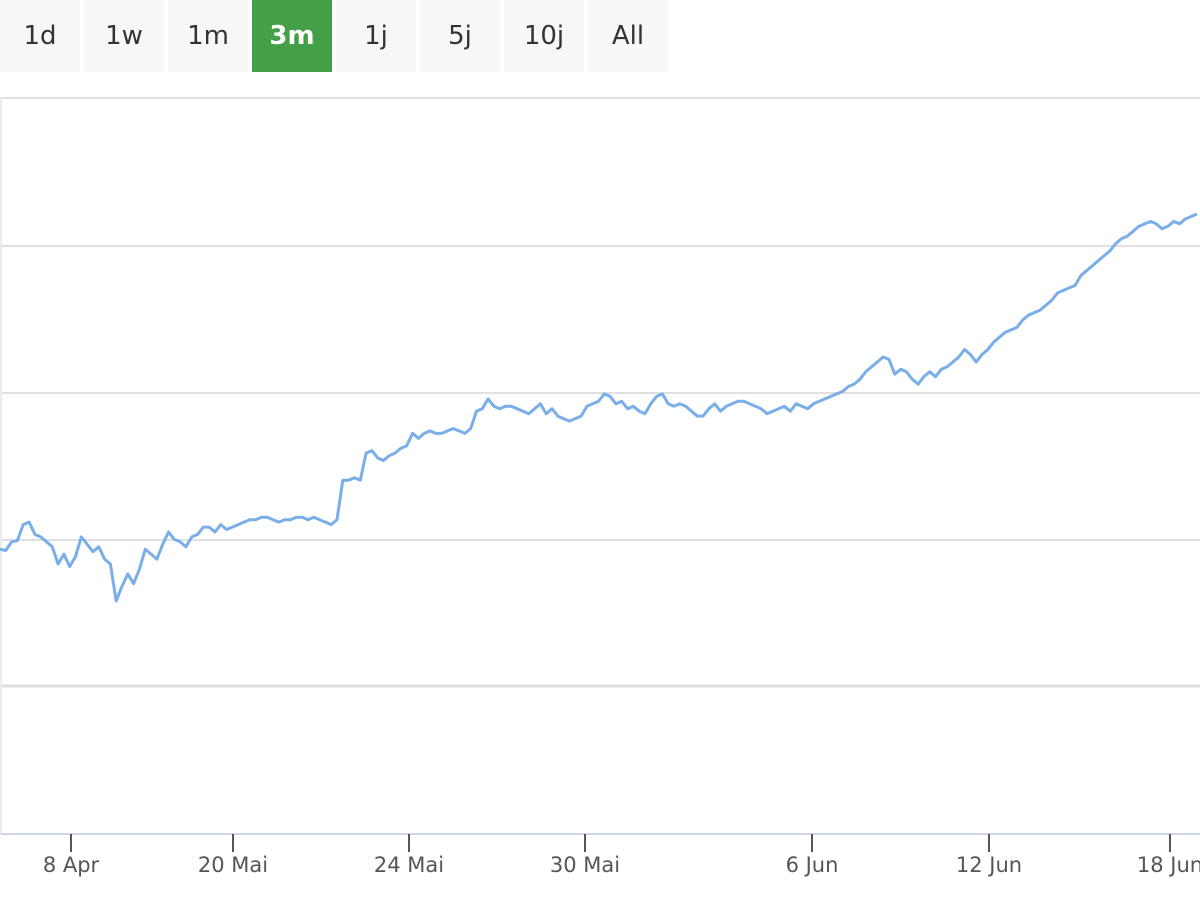 This screenshot has width=1200, height=900. Describe the element at coordinates (812, 865) in the screenshot. I see `x-tick-label: 6 Jun` at that location.